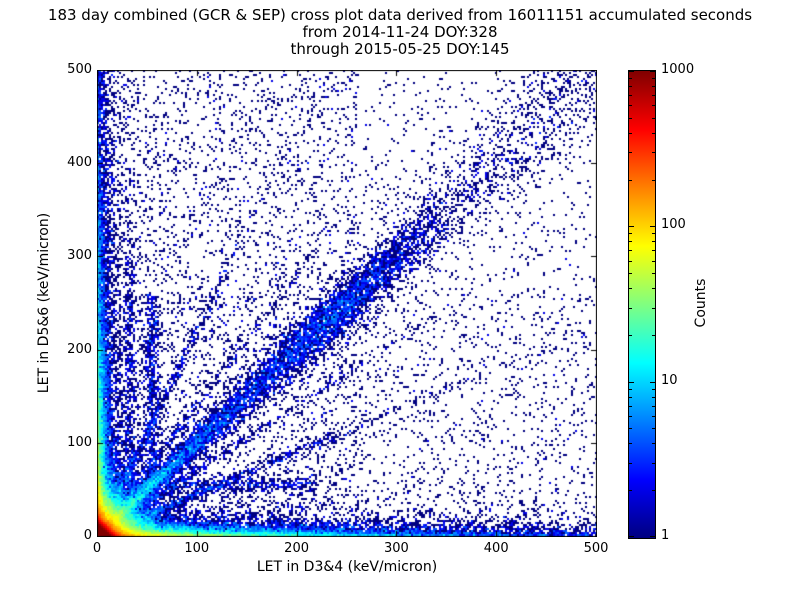  I want to click on colorbar-tick-label: 1, so click(665, 535).